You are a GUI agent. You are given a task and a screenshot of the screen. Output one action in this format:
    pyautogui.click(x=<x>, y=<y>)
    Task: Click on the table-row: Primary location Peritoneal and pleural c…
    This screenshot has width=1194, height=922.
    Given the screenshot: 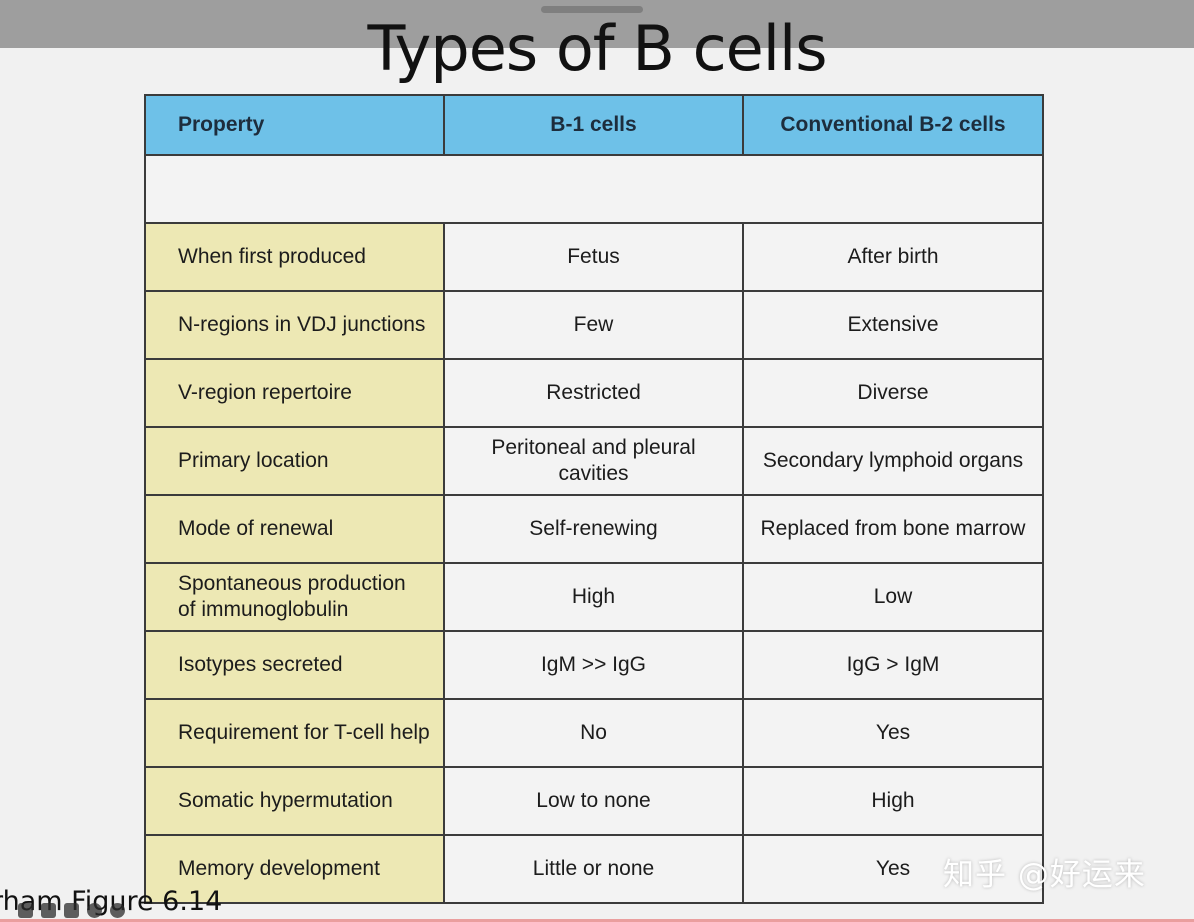 What is the action you would take?
    pyautogui.click(x=594, y=461)
    